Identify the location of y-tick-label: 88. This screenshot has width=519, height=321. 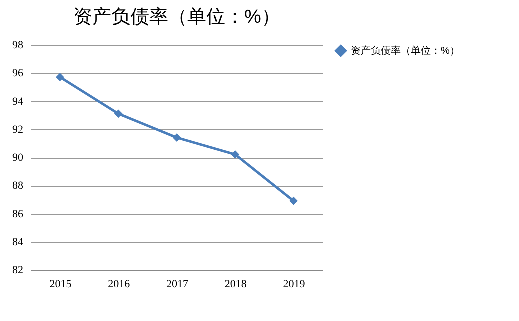
(18, 186).